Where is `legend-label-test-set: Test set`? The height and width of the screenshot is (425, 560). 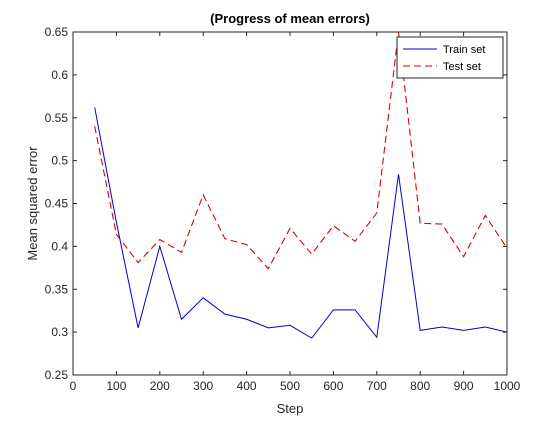
legend-label-test-set: Test set is located at coordinates (462, 67).